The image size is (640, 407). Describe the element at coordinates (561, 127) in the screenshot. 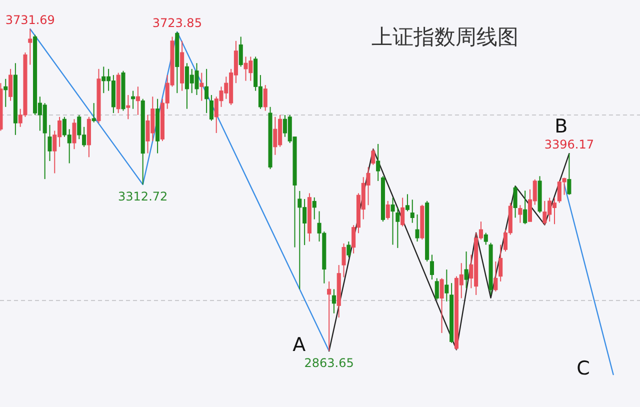

I see `annotation: B` at that location.